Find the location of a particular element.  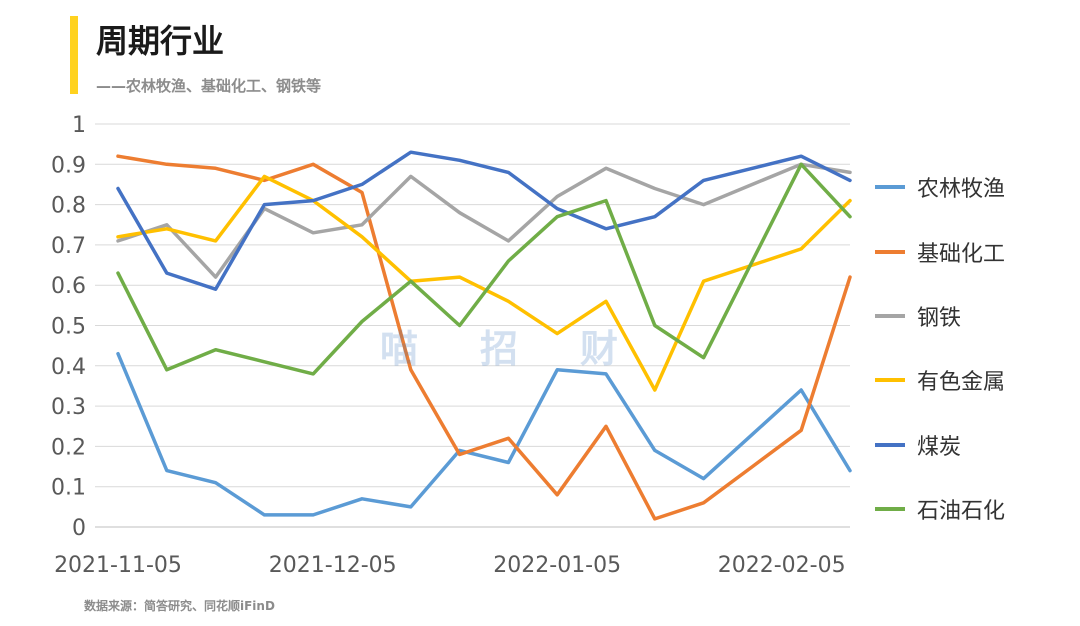

legend-label: 农林牧渔 is located at coordinates (961, 190).